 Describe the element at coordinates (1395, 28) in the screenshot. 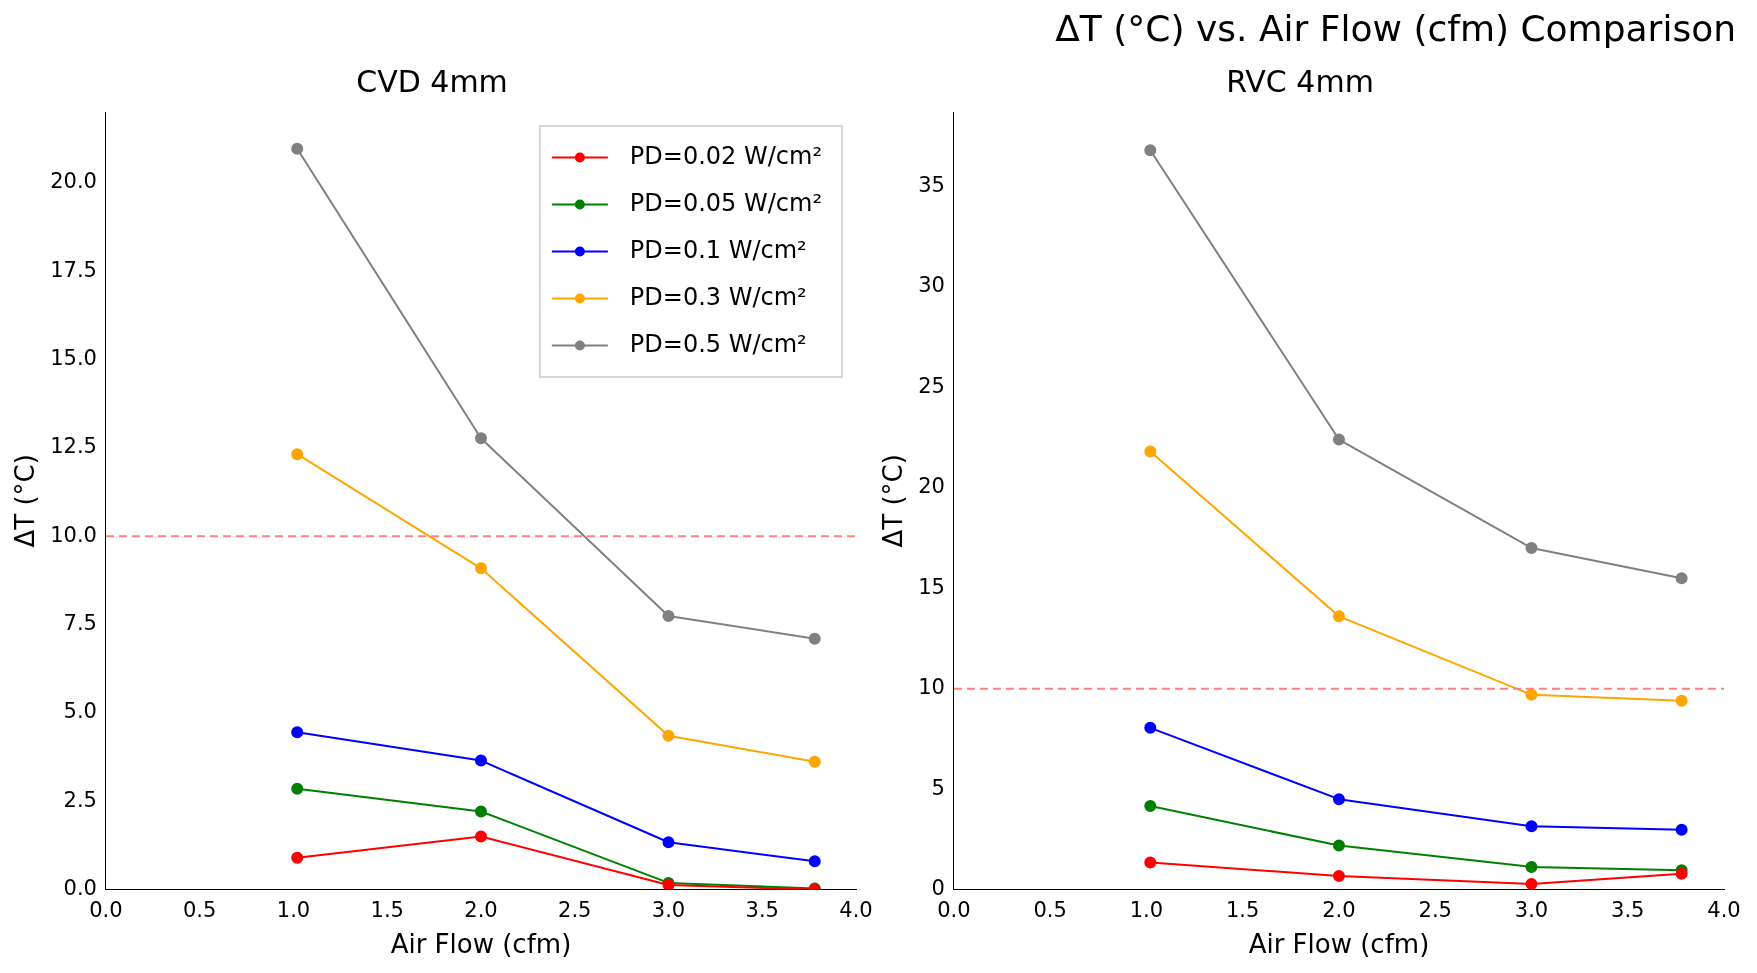

I see `text: ΔT (°C) vs. Air Flow (cfm) Comparison` at that location.